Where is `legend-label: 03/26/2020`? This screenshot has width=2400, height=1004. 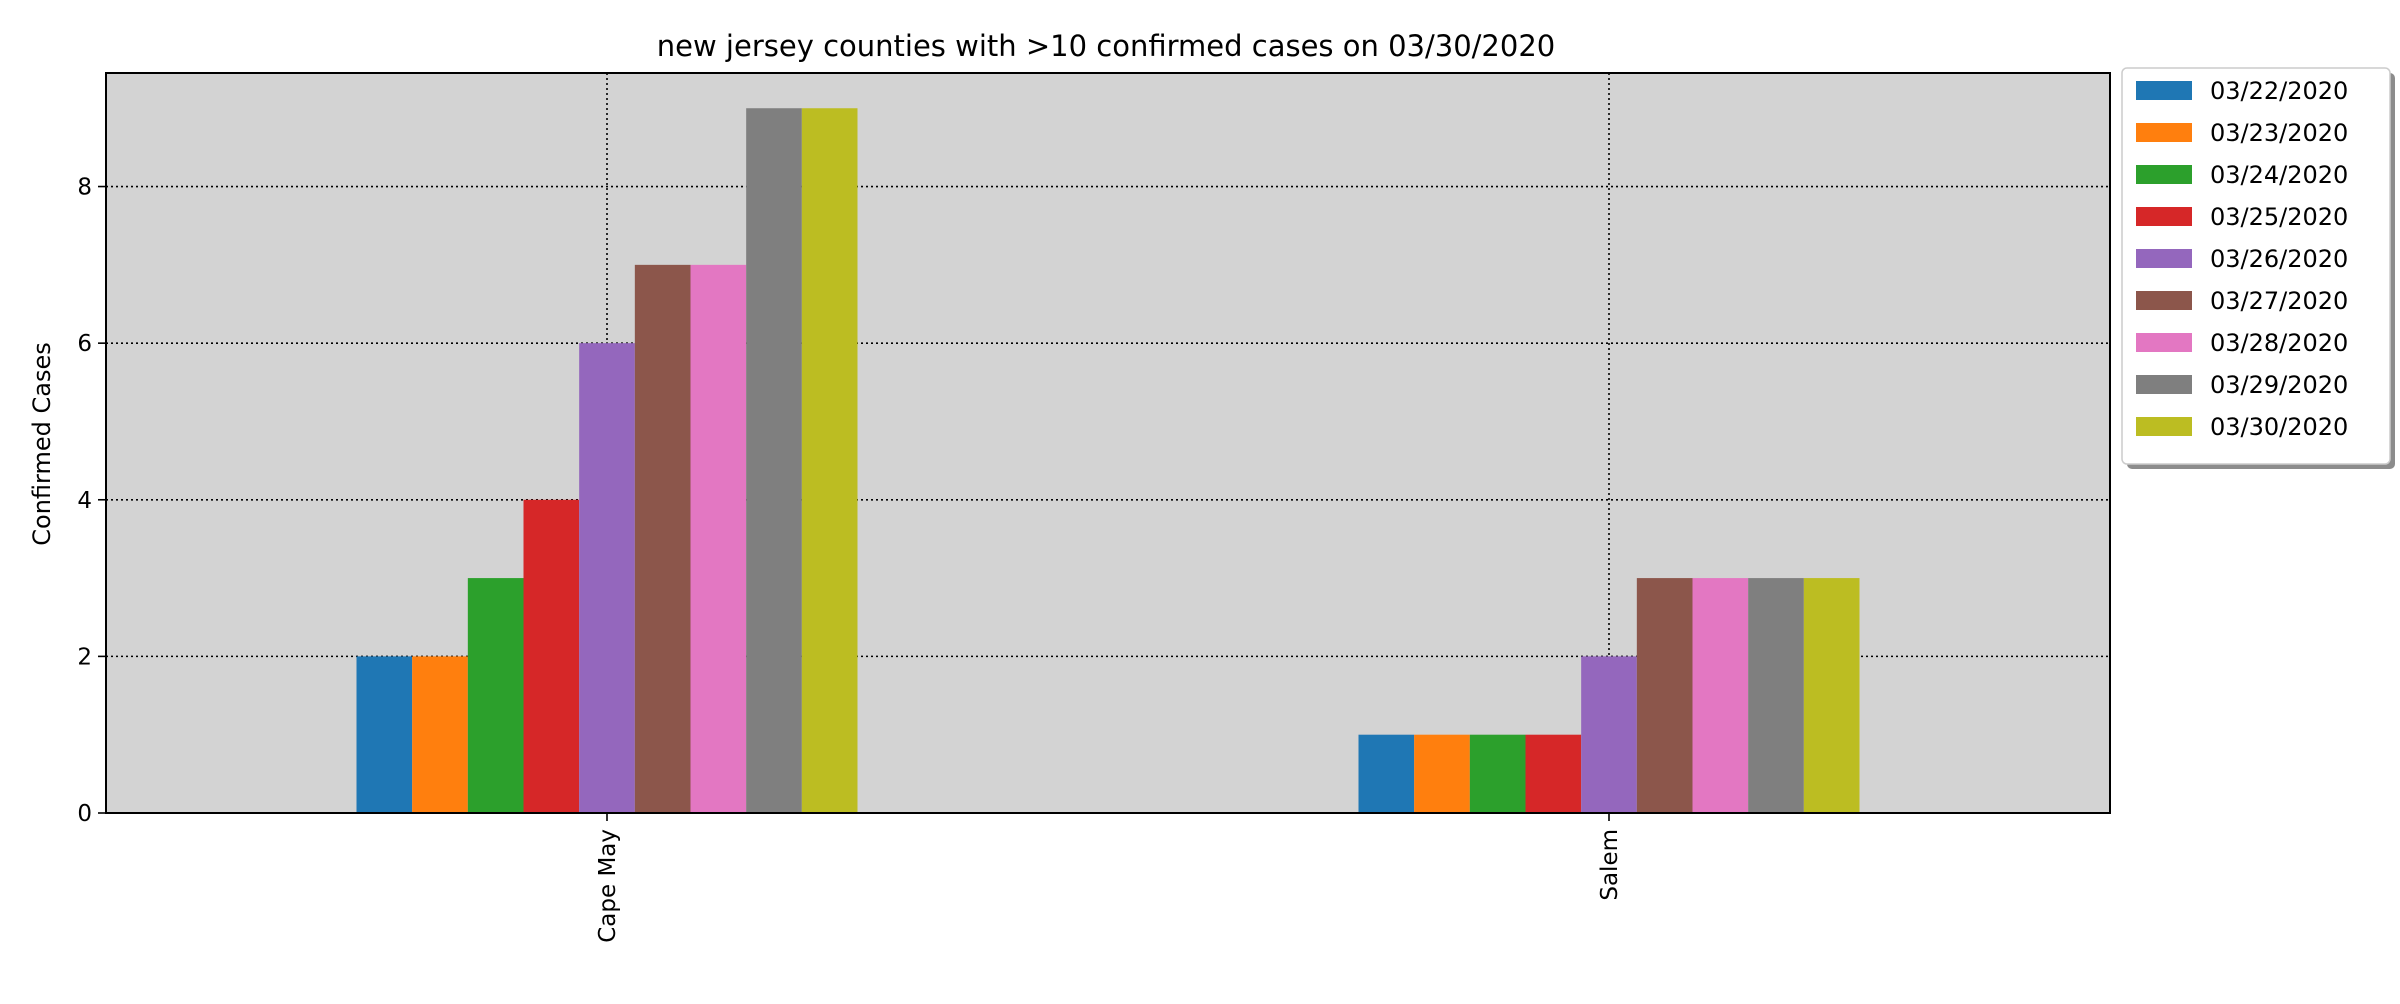 legend-label: 03/26/2020 is located at coordinates (2279, 259).